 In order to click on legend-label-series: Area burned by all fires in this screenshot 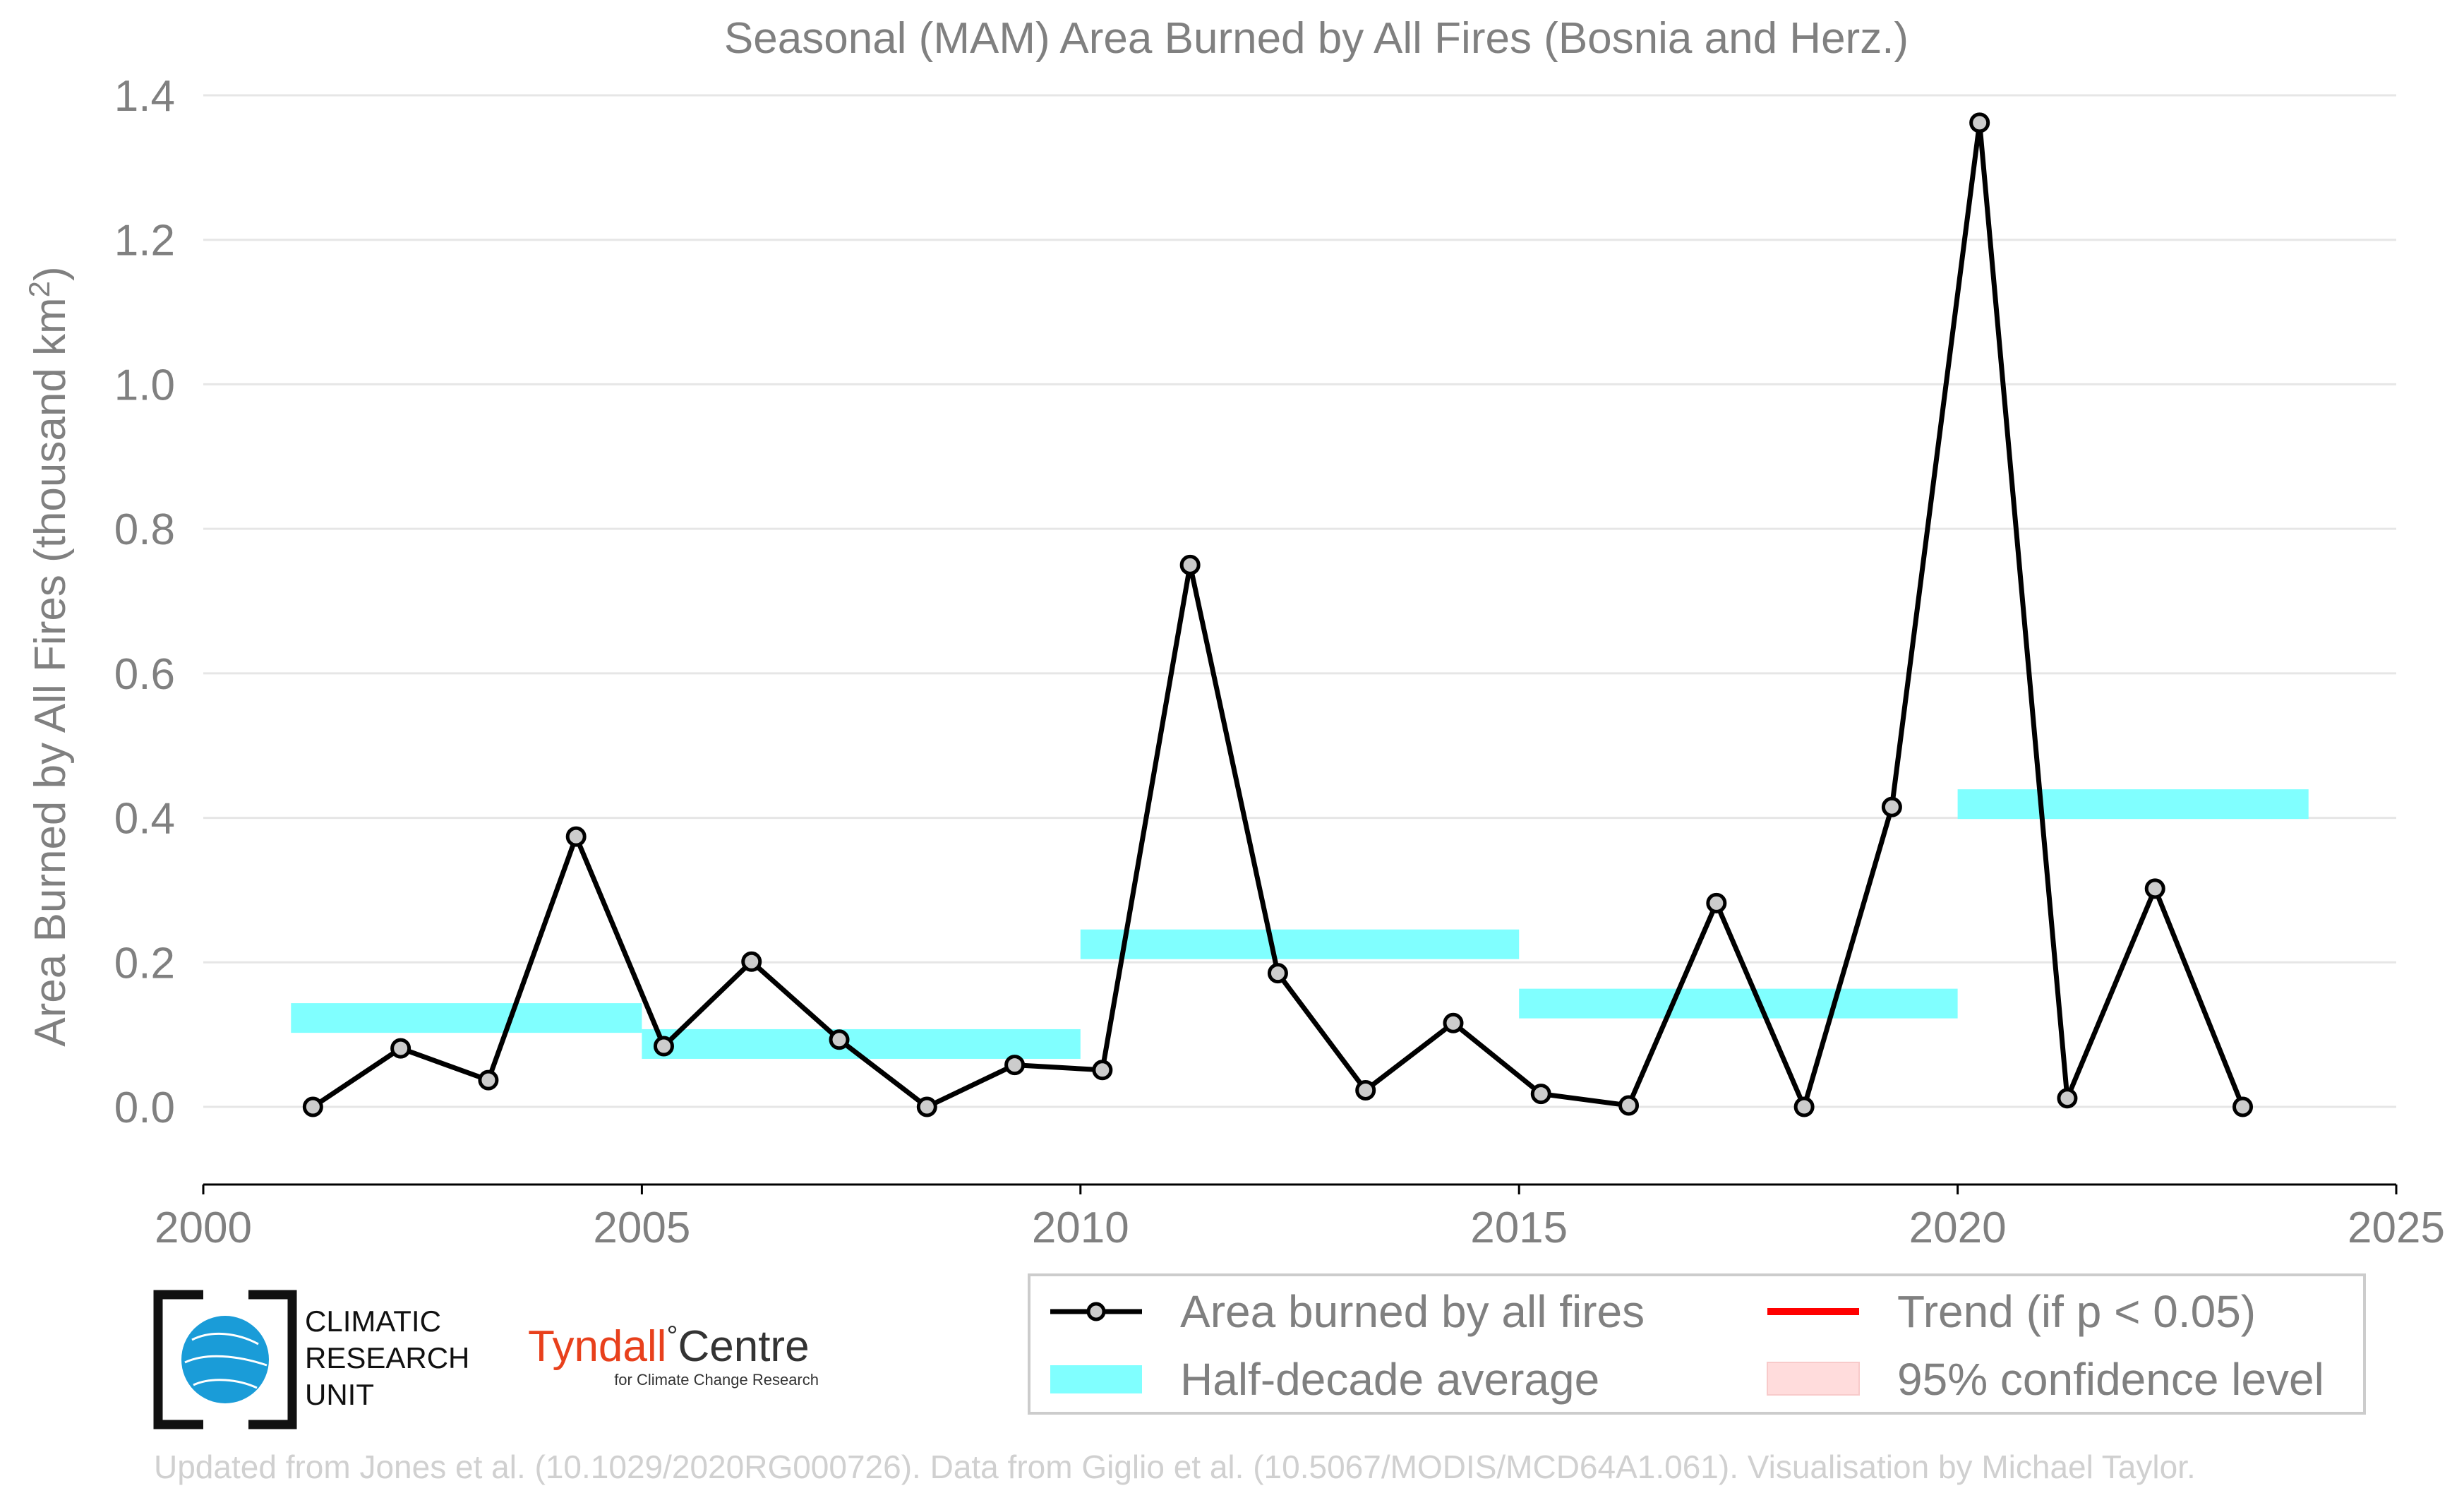, I will do `click(1412, 1311)`.